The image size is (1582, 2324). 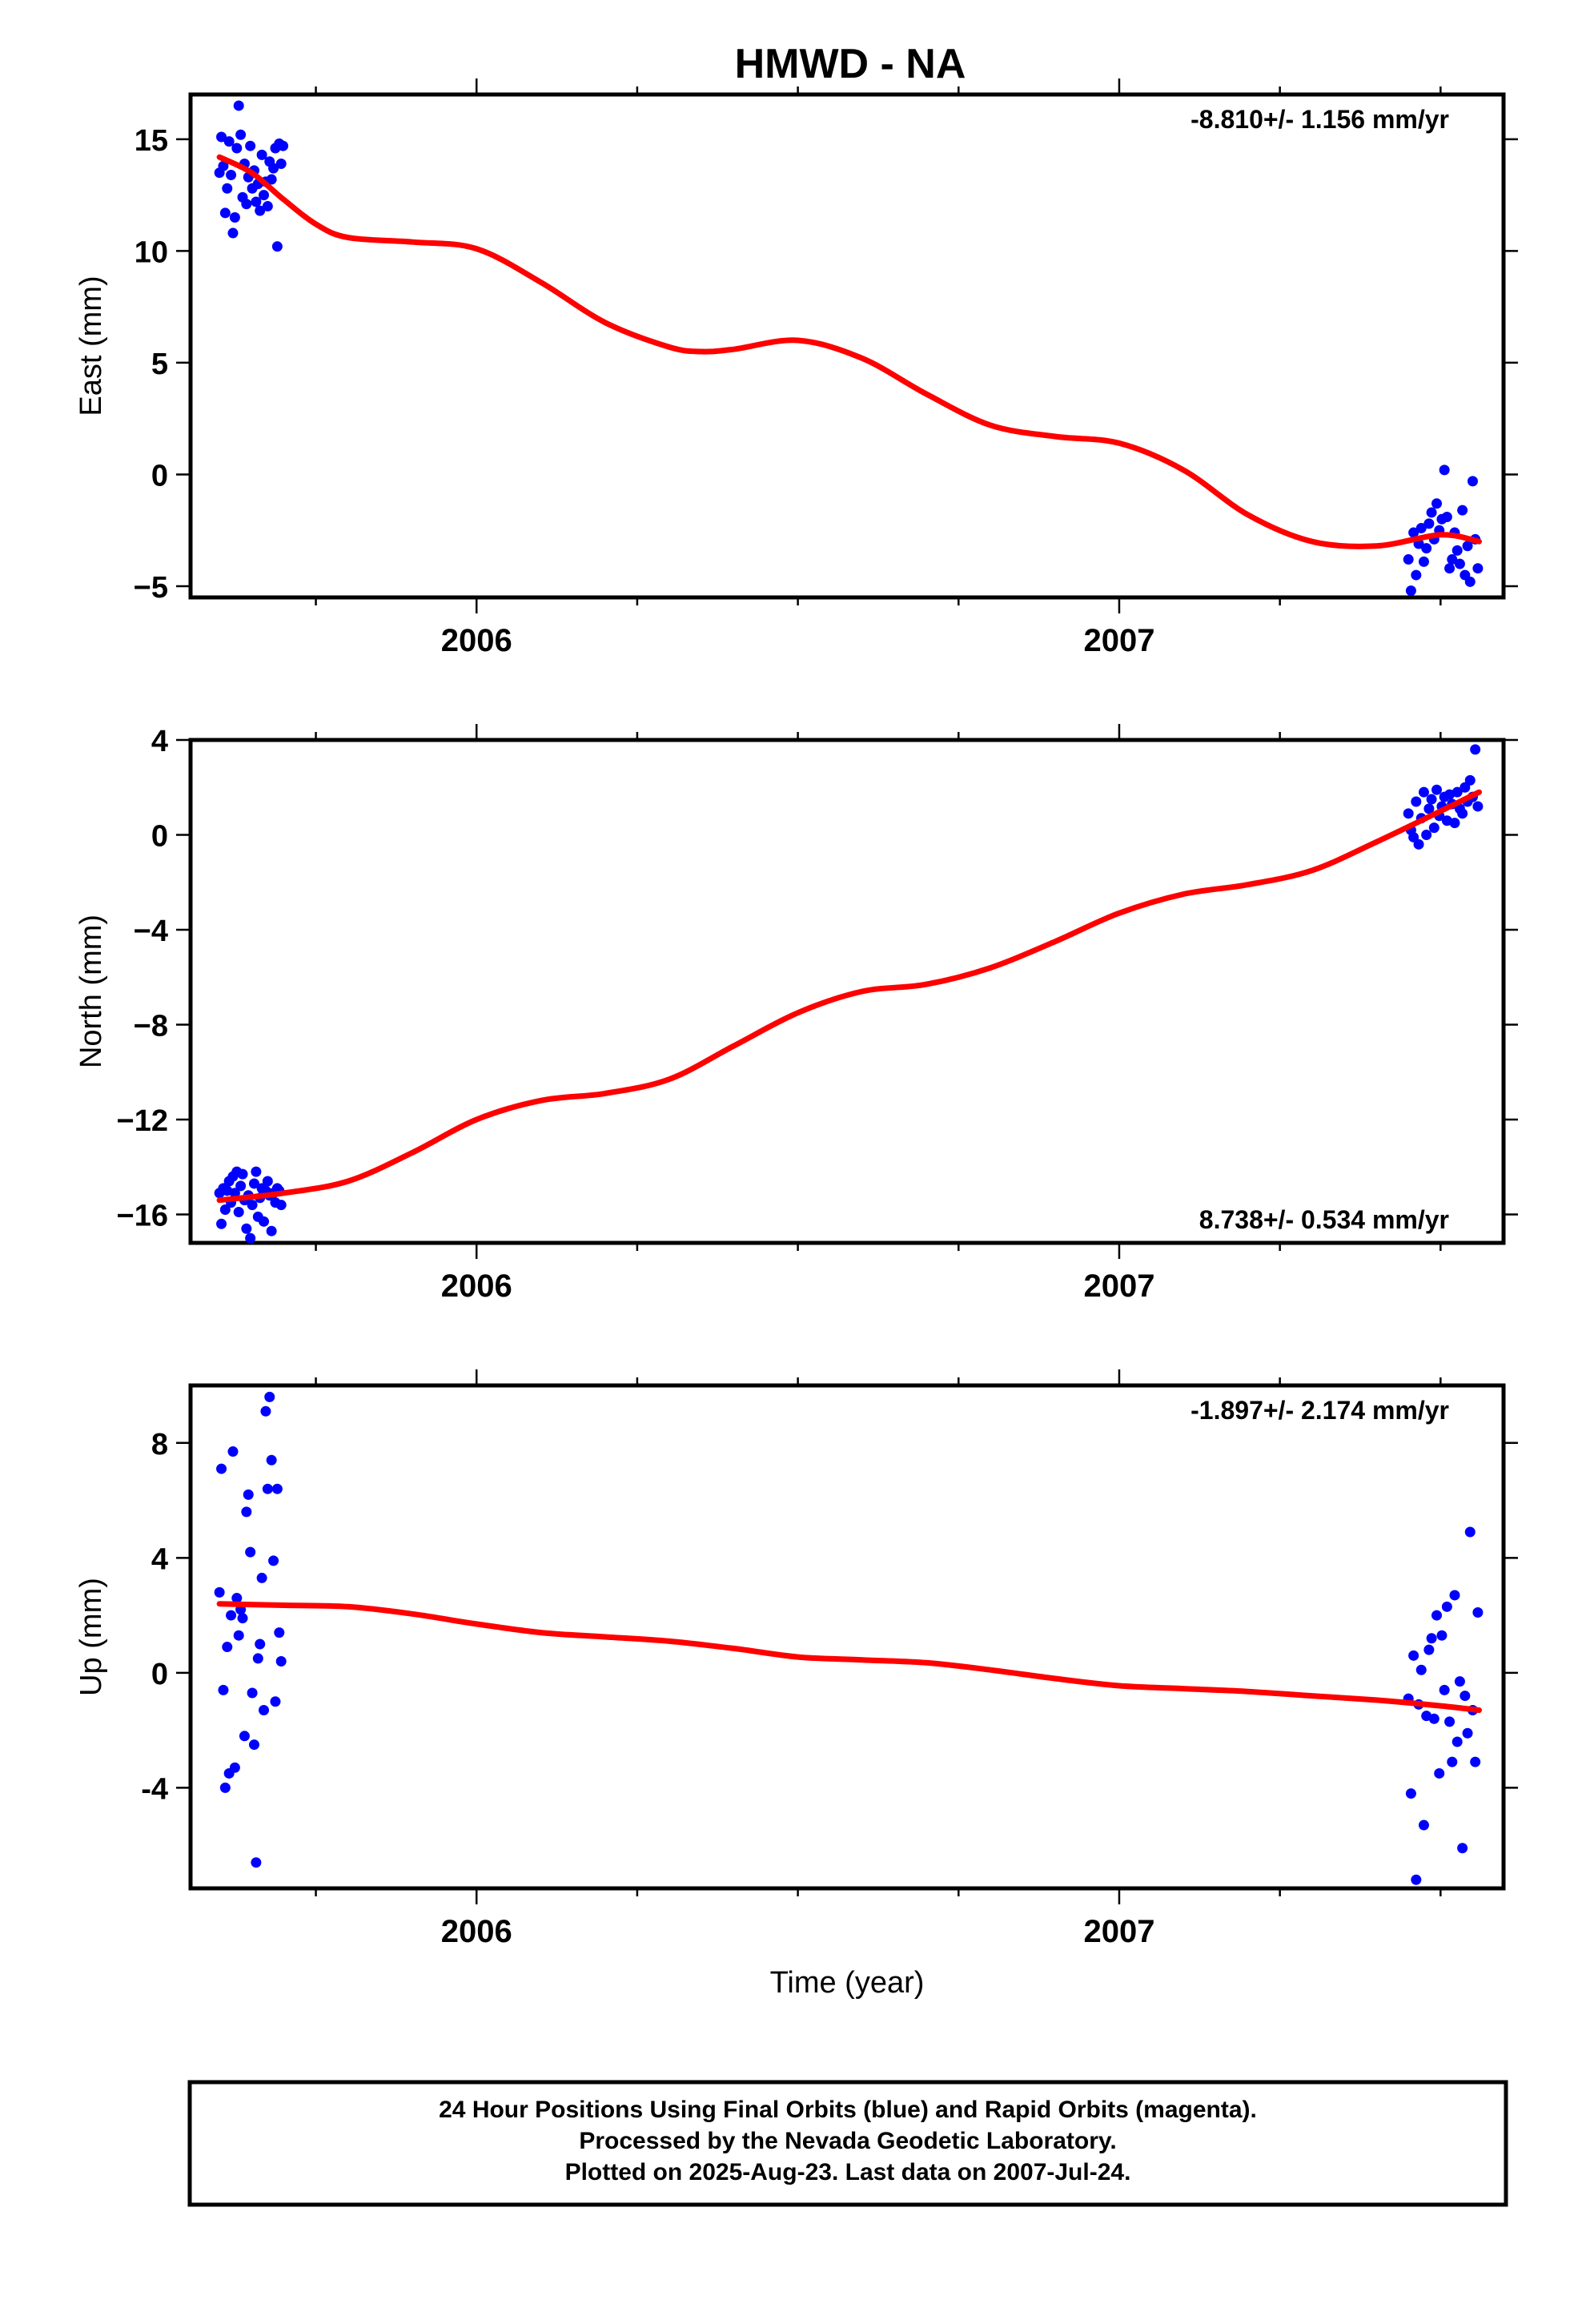 I want to click on east-y-tick-label: 15, so click(x=151, y=141).